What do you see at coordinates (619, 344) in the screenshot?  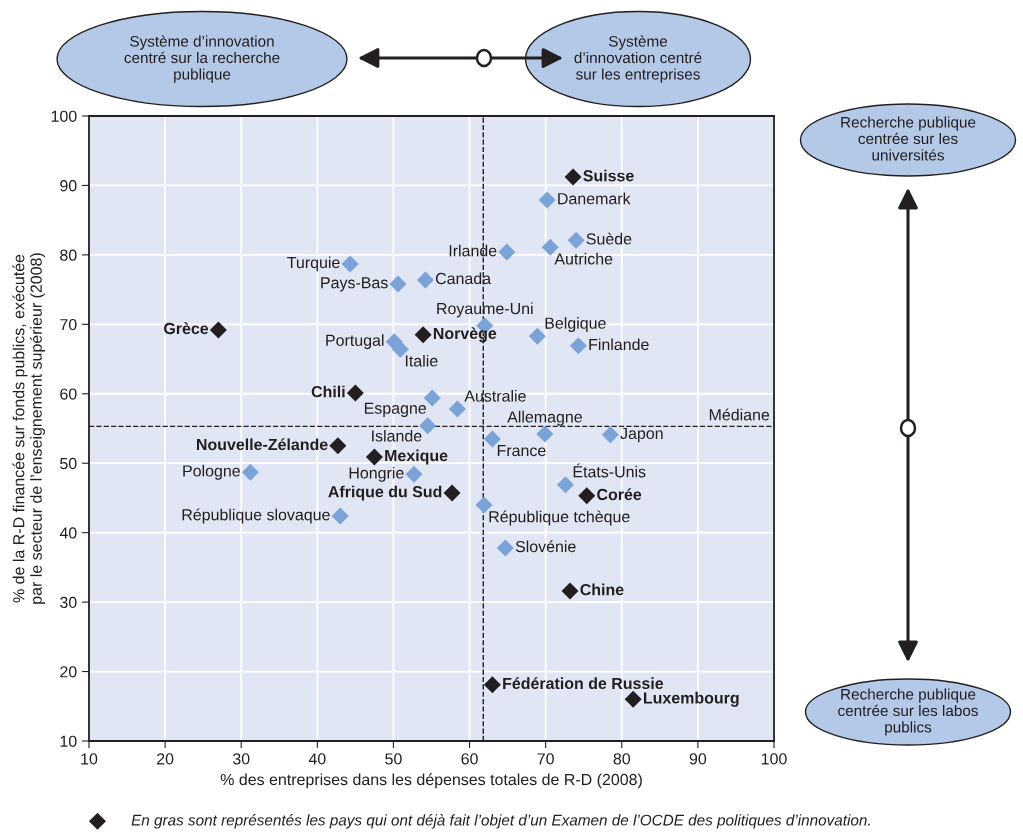 I see `annotation: Finlande` at bounding box center [619, 344].